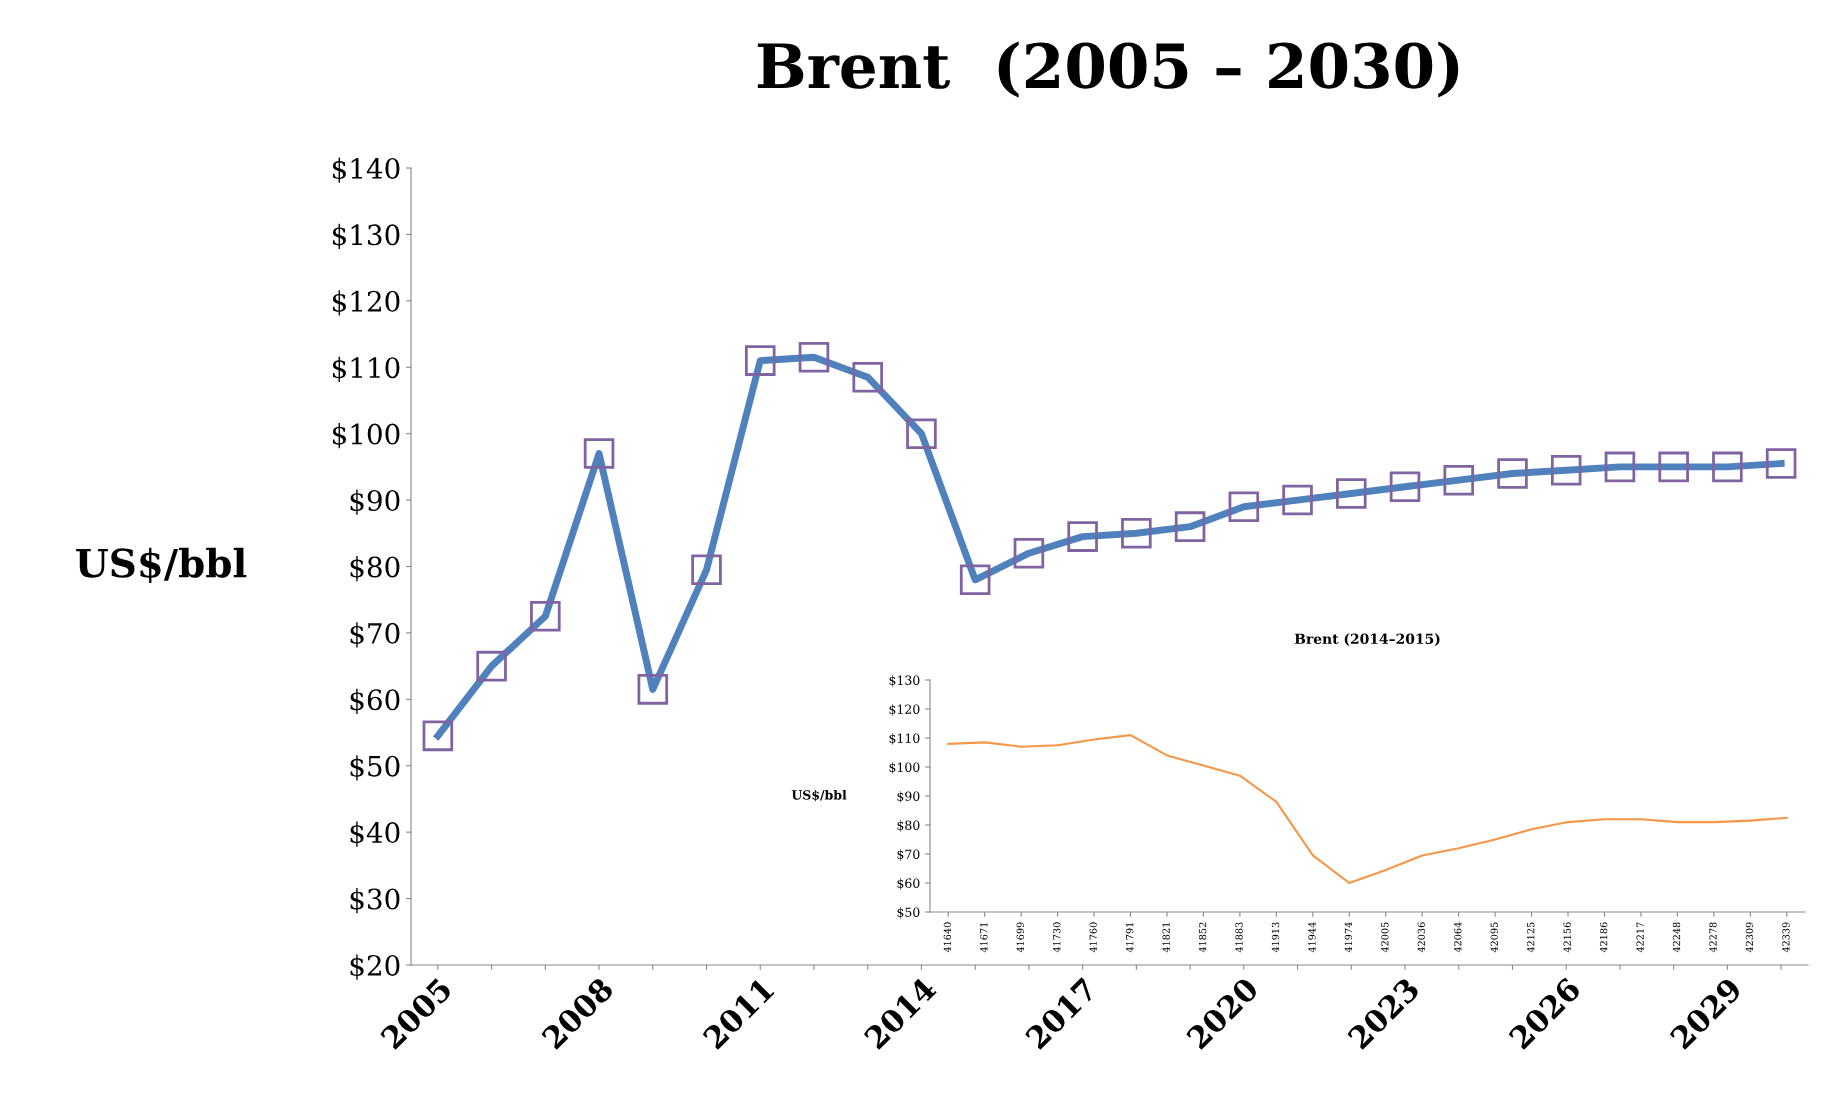 This screenshot has width=1847, height=1117. Describe the element at coordinates (1348, 937) in the screenshot. I see `x-tick-label: 41974` at that location.